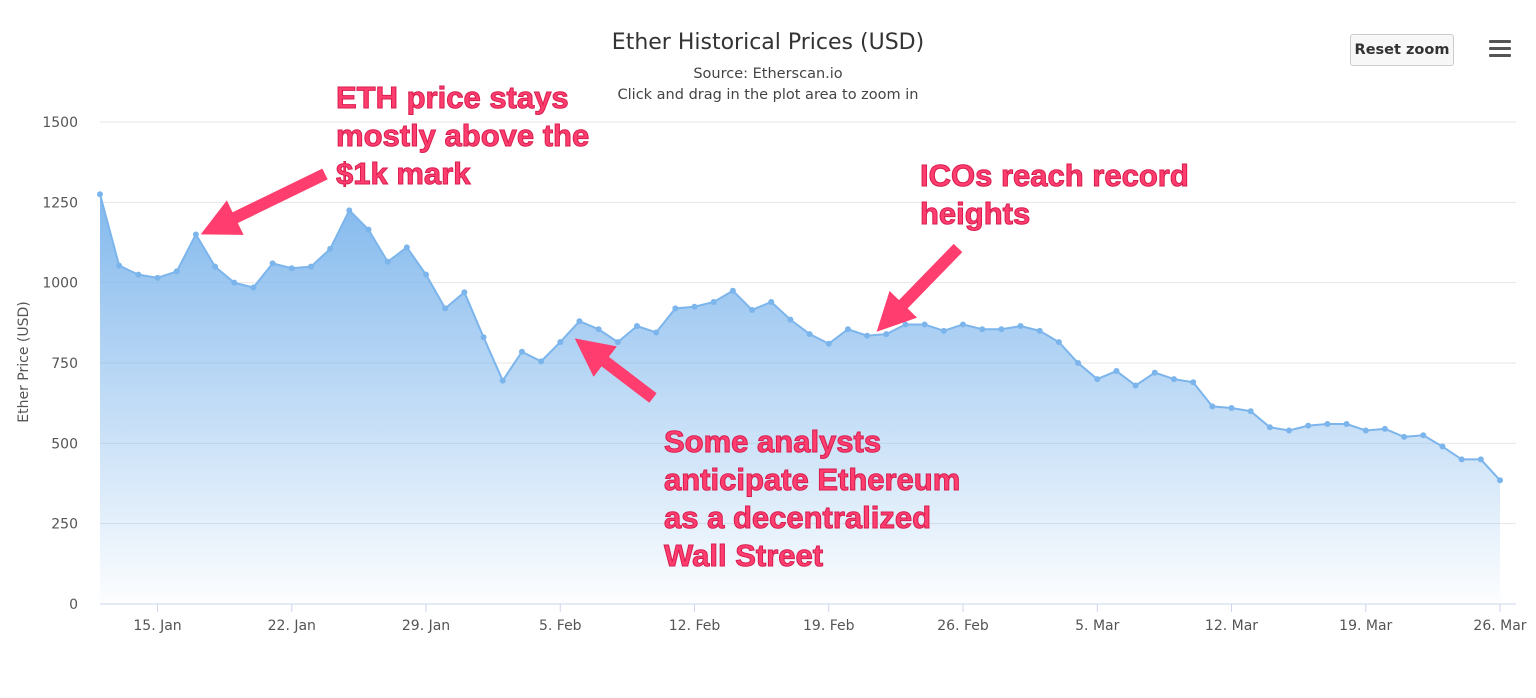  I want to click on x-tick-label: 15. Jan, so click(157, 626).